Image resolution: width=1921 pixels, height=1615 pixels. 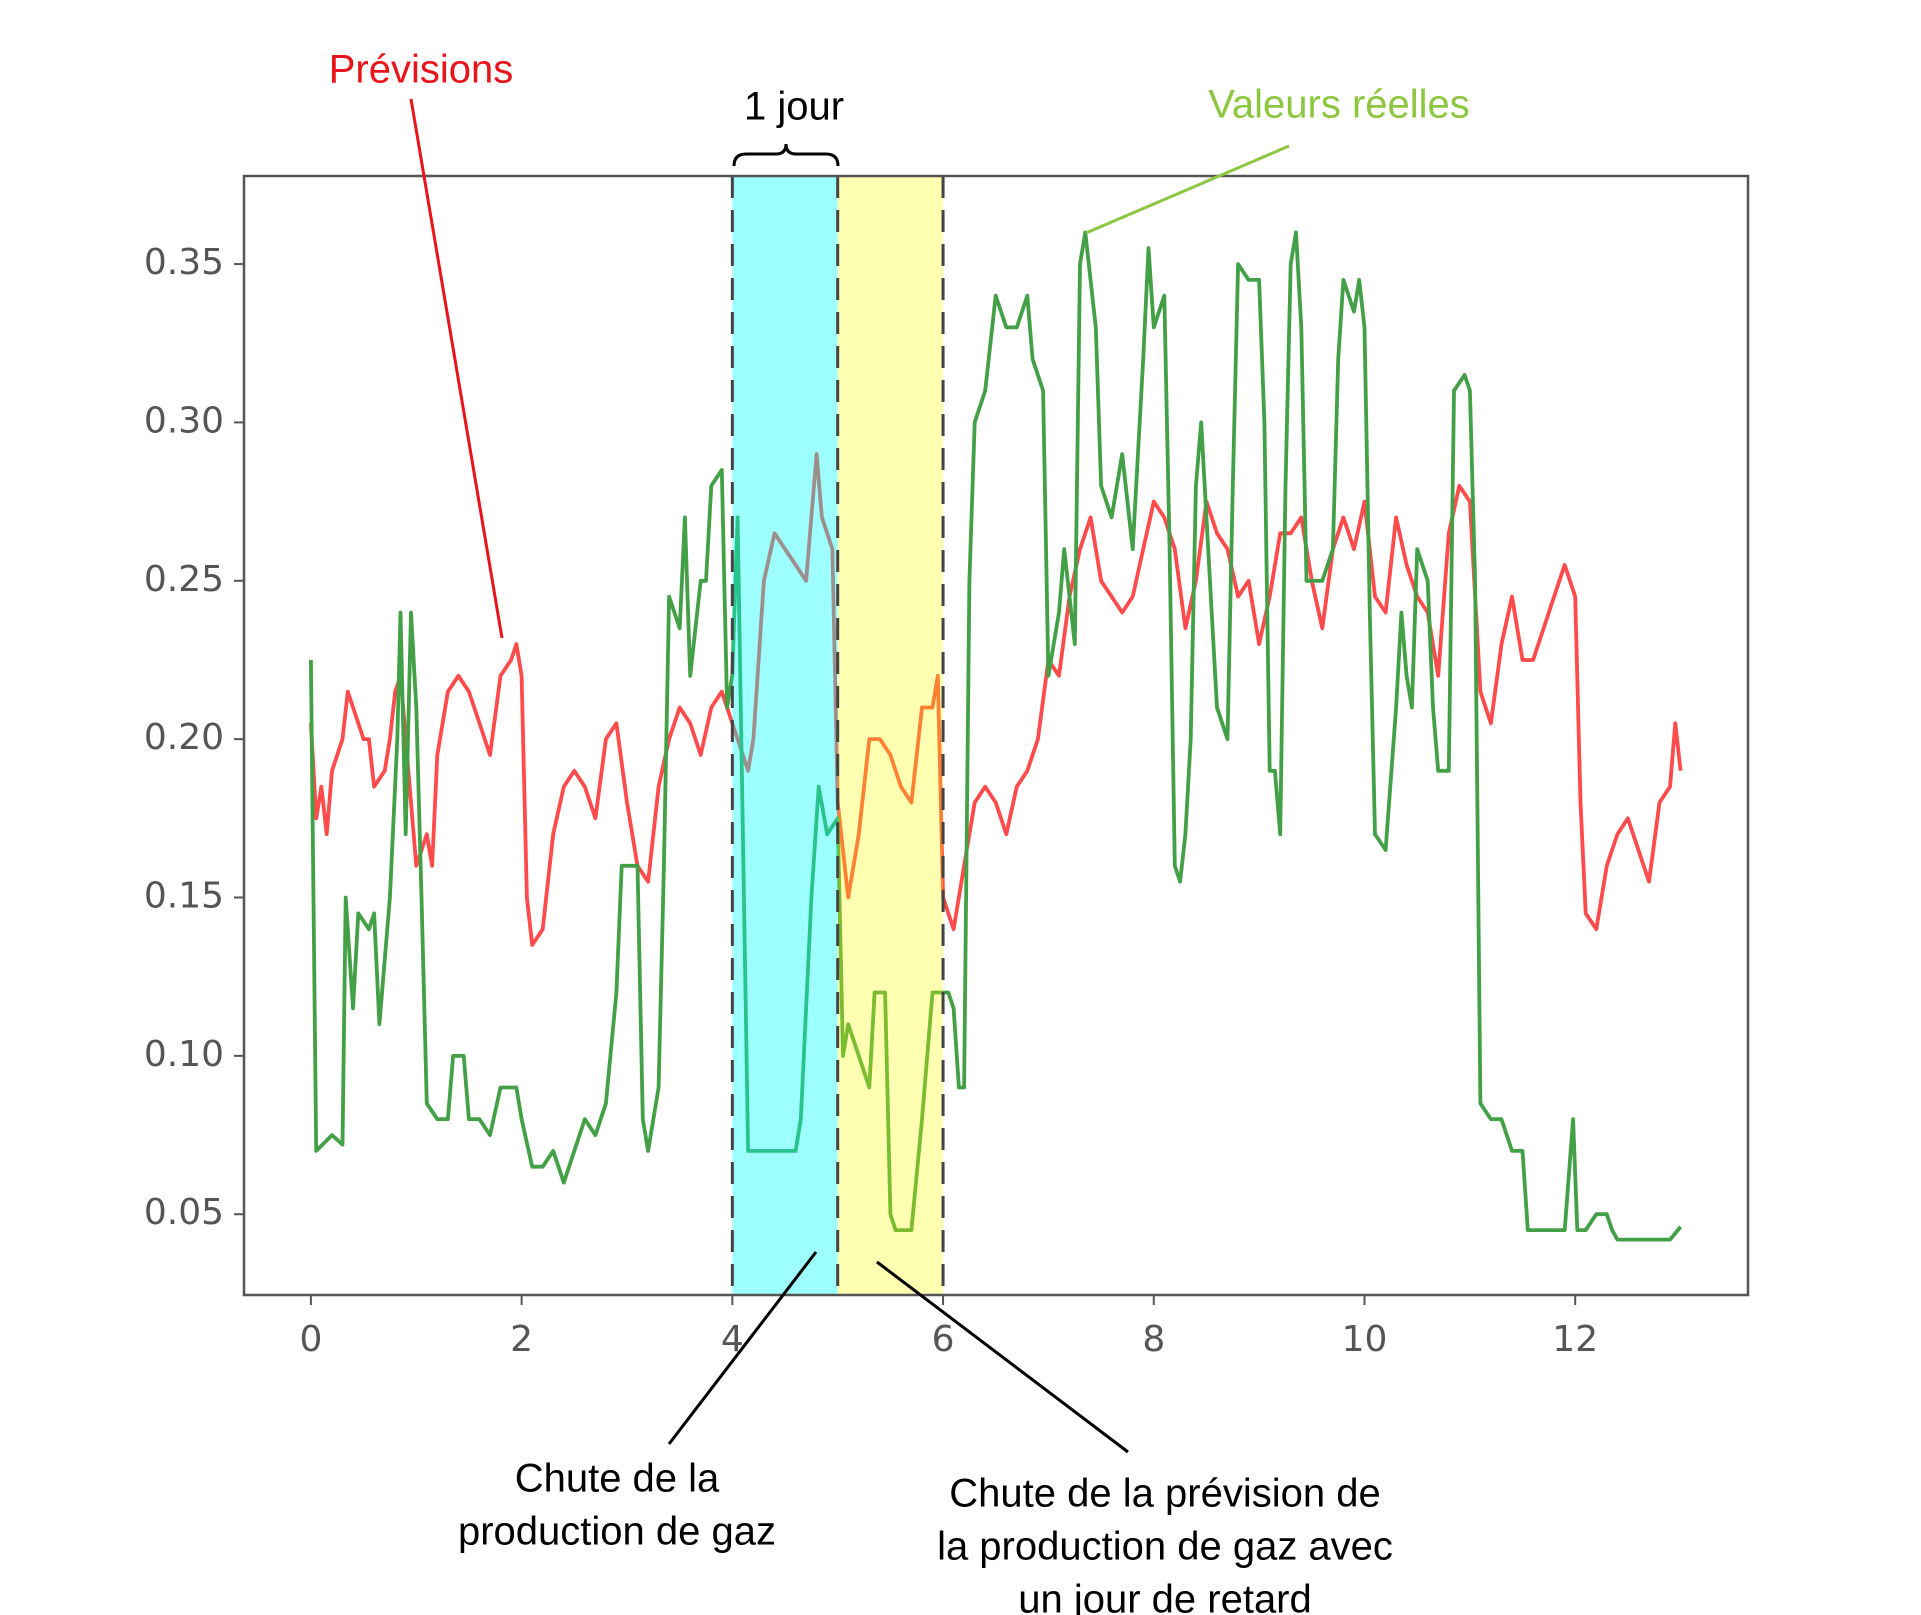 I want to click on caption-line: production de gaz, so click(x=617, y=1532).